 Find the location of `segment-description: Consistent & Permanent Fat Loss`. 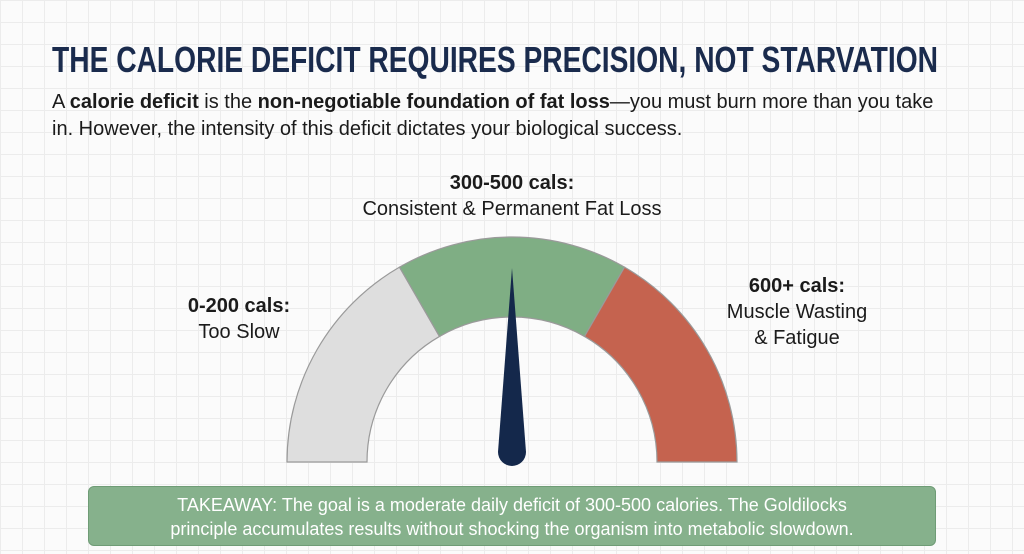

segment-description: Consistent & Permanent Fat Loss is located at coordinates (512, 209).